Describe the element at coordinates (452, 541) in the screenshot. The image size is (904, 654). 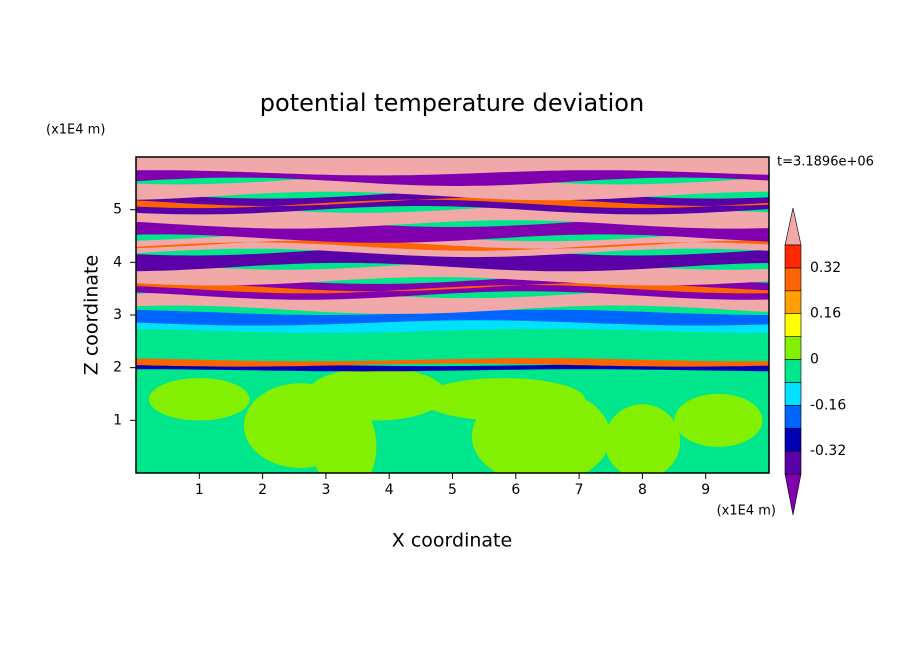
I see `x-axis-title: X coordinate` at that location.